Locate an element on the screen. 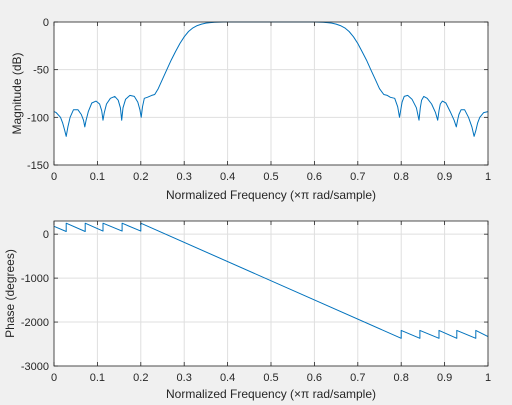  phase-y-tick-label: -1000 is located at coordinates (35, 279).